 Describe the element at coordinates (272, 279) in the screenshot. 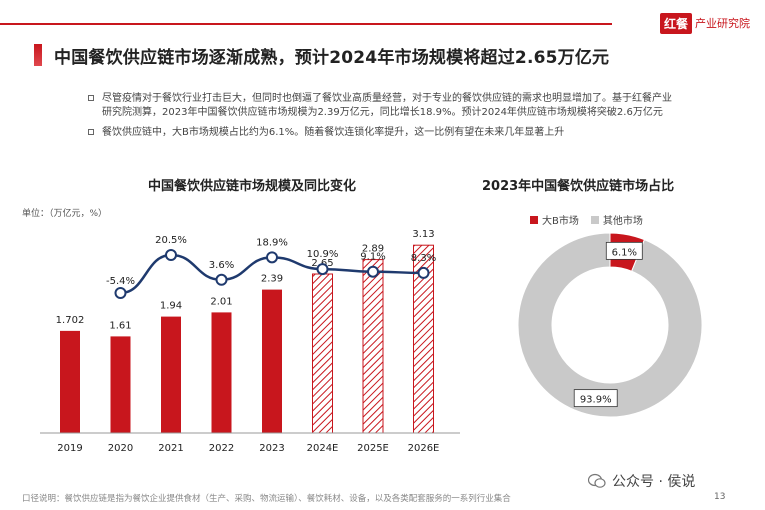

I see `bar-value-label: 2.39` at that location.